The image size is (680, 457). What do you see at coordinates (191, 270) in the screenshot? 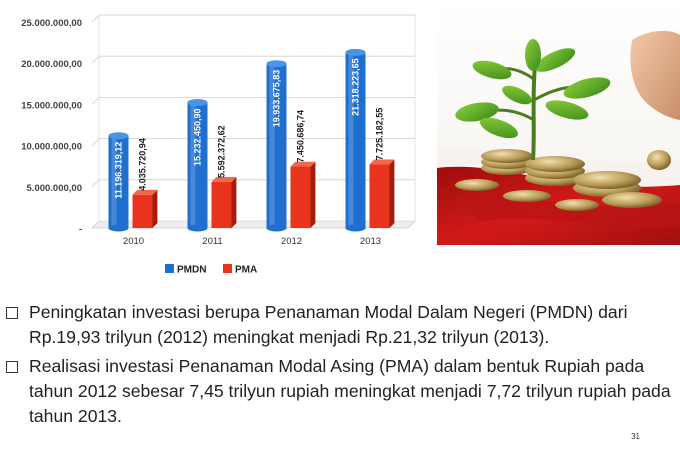
I see `legend-label: PMDN` at bounding box center [191, 270].